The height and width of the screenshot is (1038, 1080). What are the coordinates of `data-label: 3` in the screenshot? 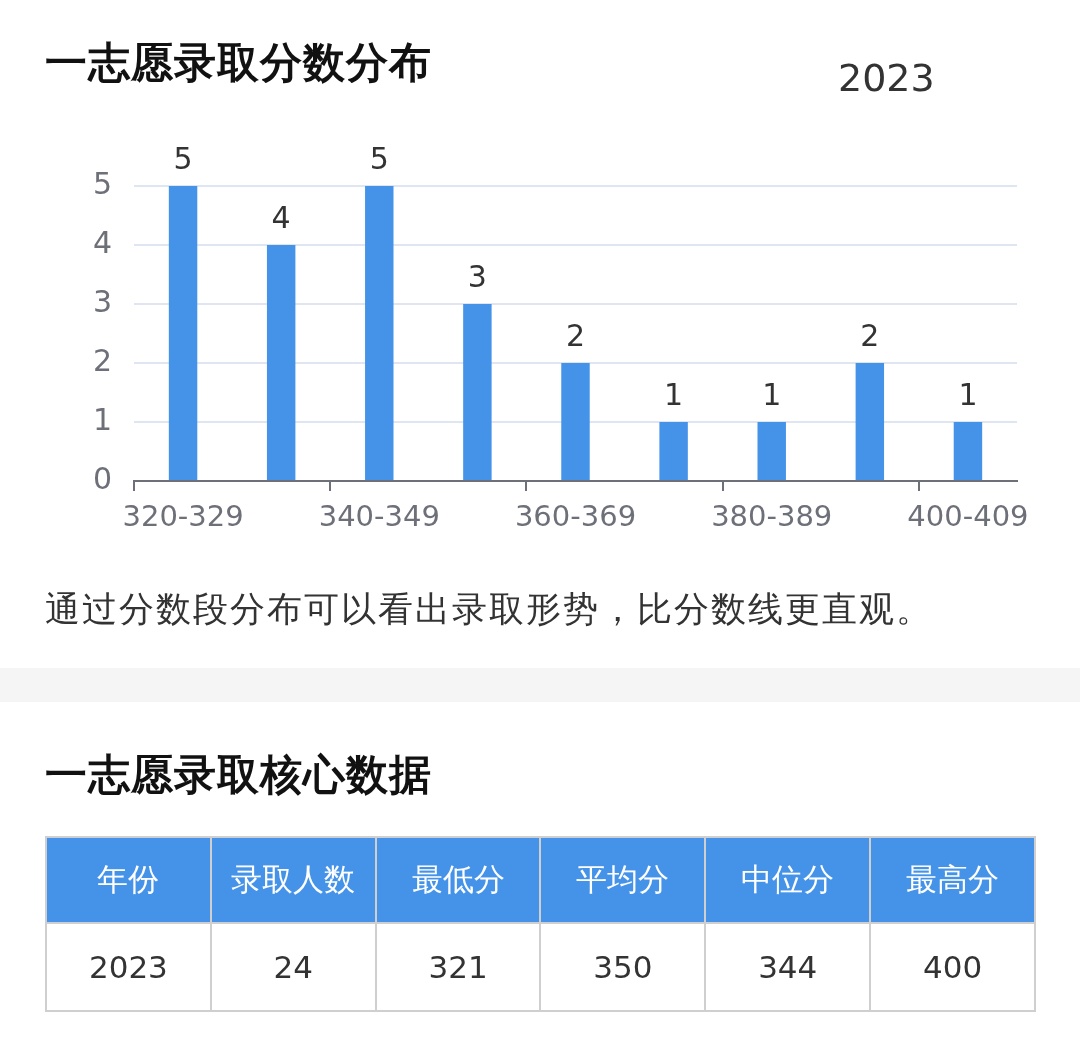 It's located at (477, 276).